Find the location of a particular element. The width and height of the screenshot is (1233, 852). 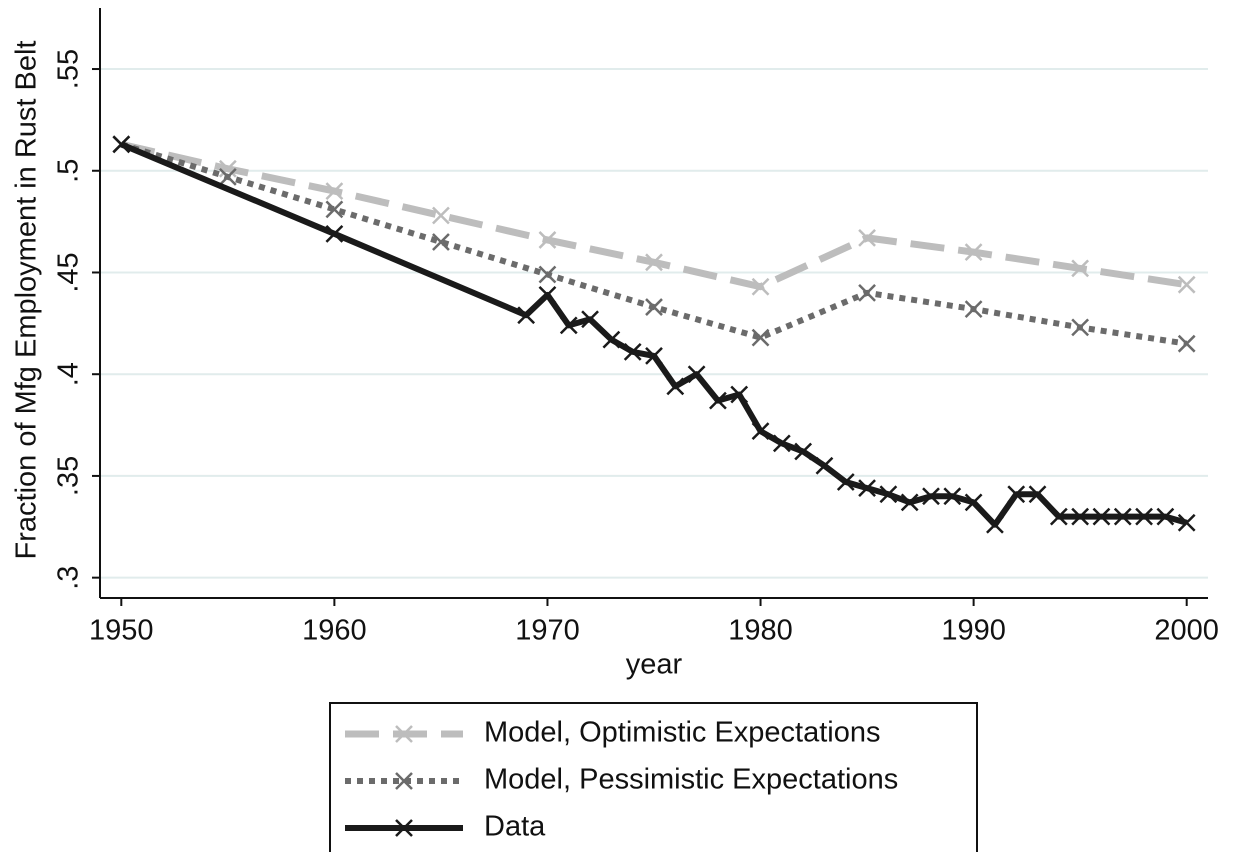

y-tick-label: .4 is located at coordinates (69, 374).